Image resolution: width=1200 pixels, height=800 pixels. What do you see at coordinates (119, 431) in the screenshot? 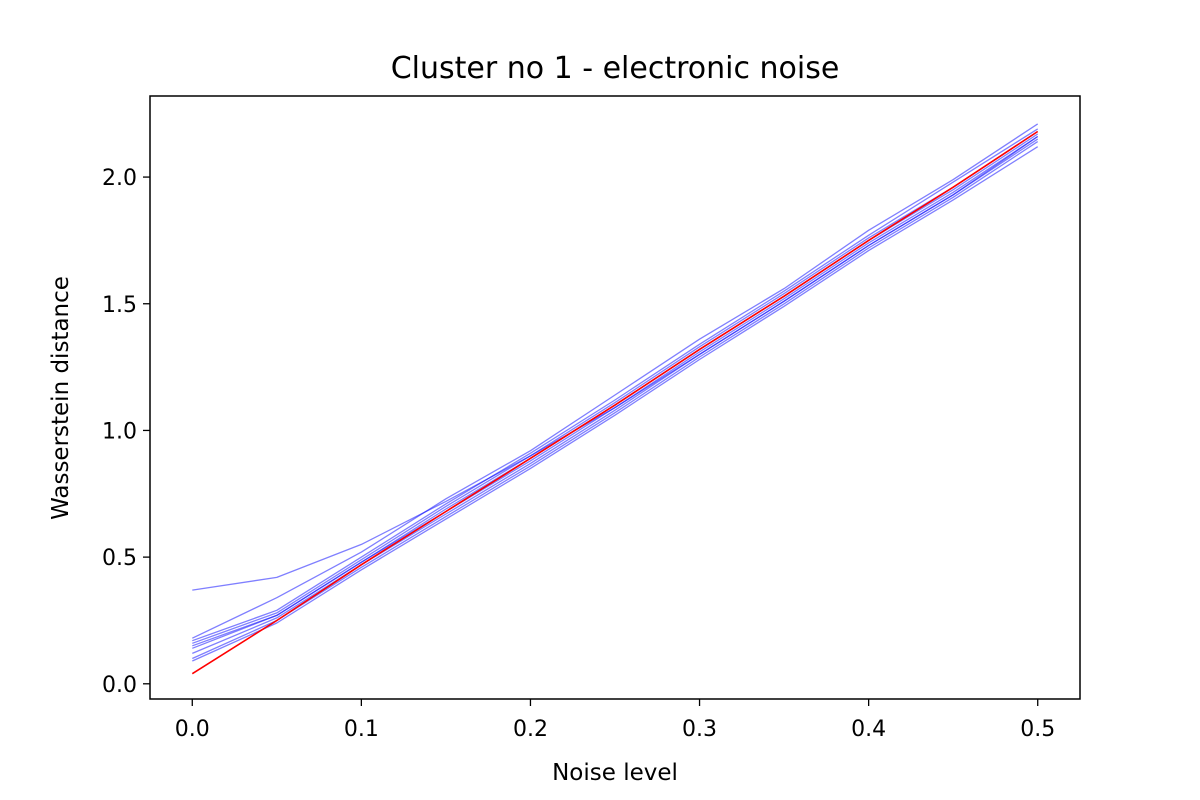
I see `y-tick-label: 1.0` at bounding box center [119, 431].